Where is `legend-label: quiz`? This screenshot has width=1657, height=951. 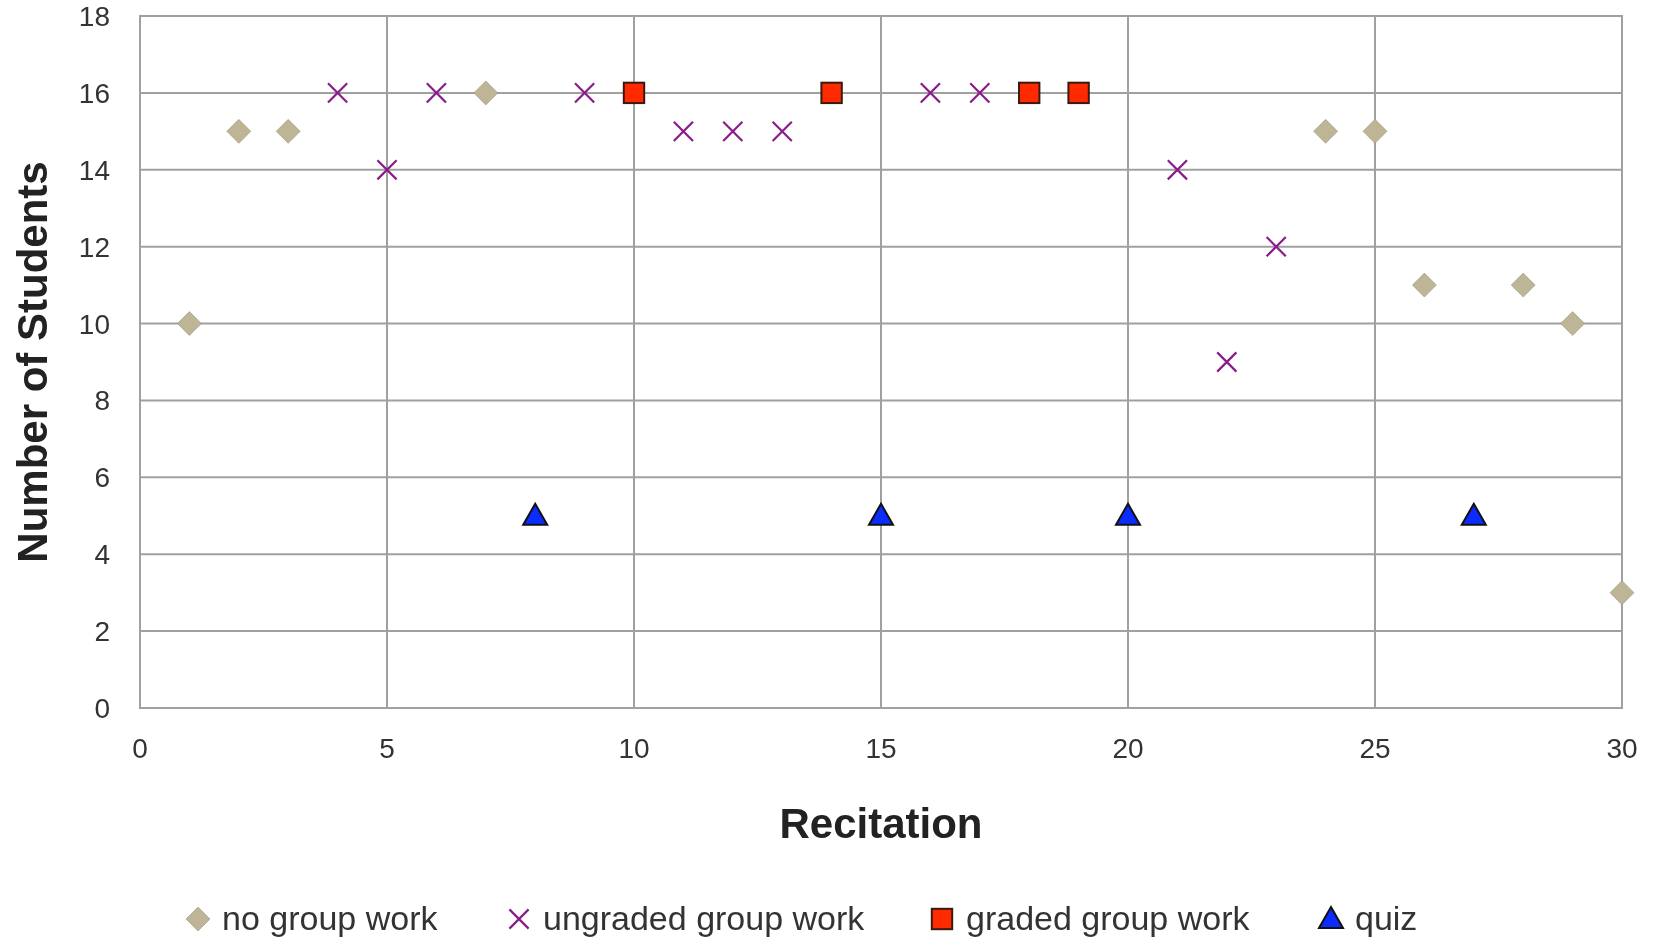 legend-label: quiz is located at coordinates (1386, 918).